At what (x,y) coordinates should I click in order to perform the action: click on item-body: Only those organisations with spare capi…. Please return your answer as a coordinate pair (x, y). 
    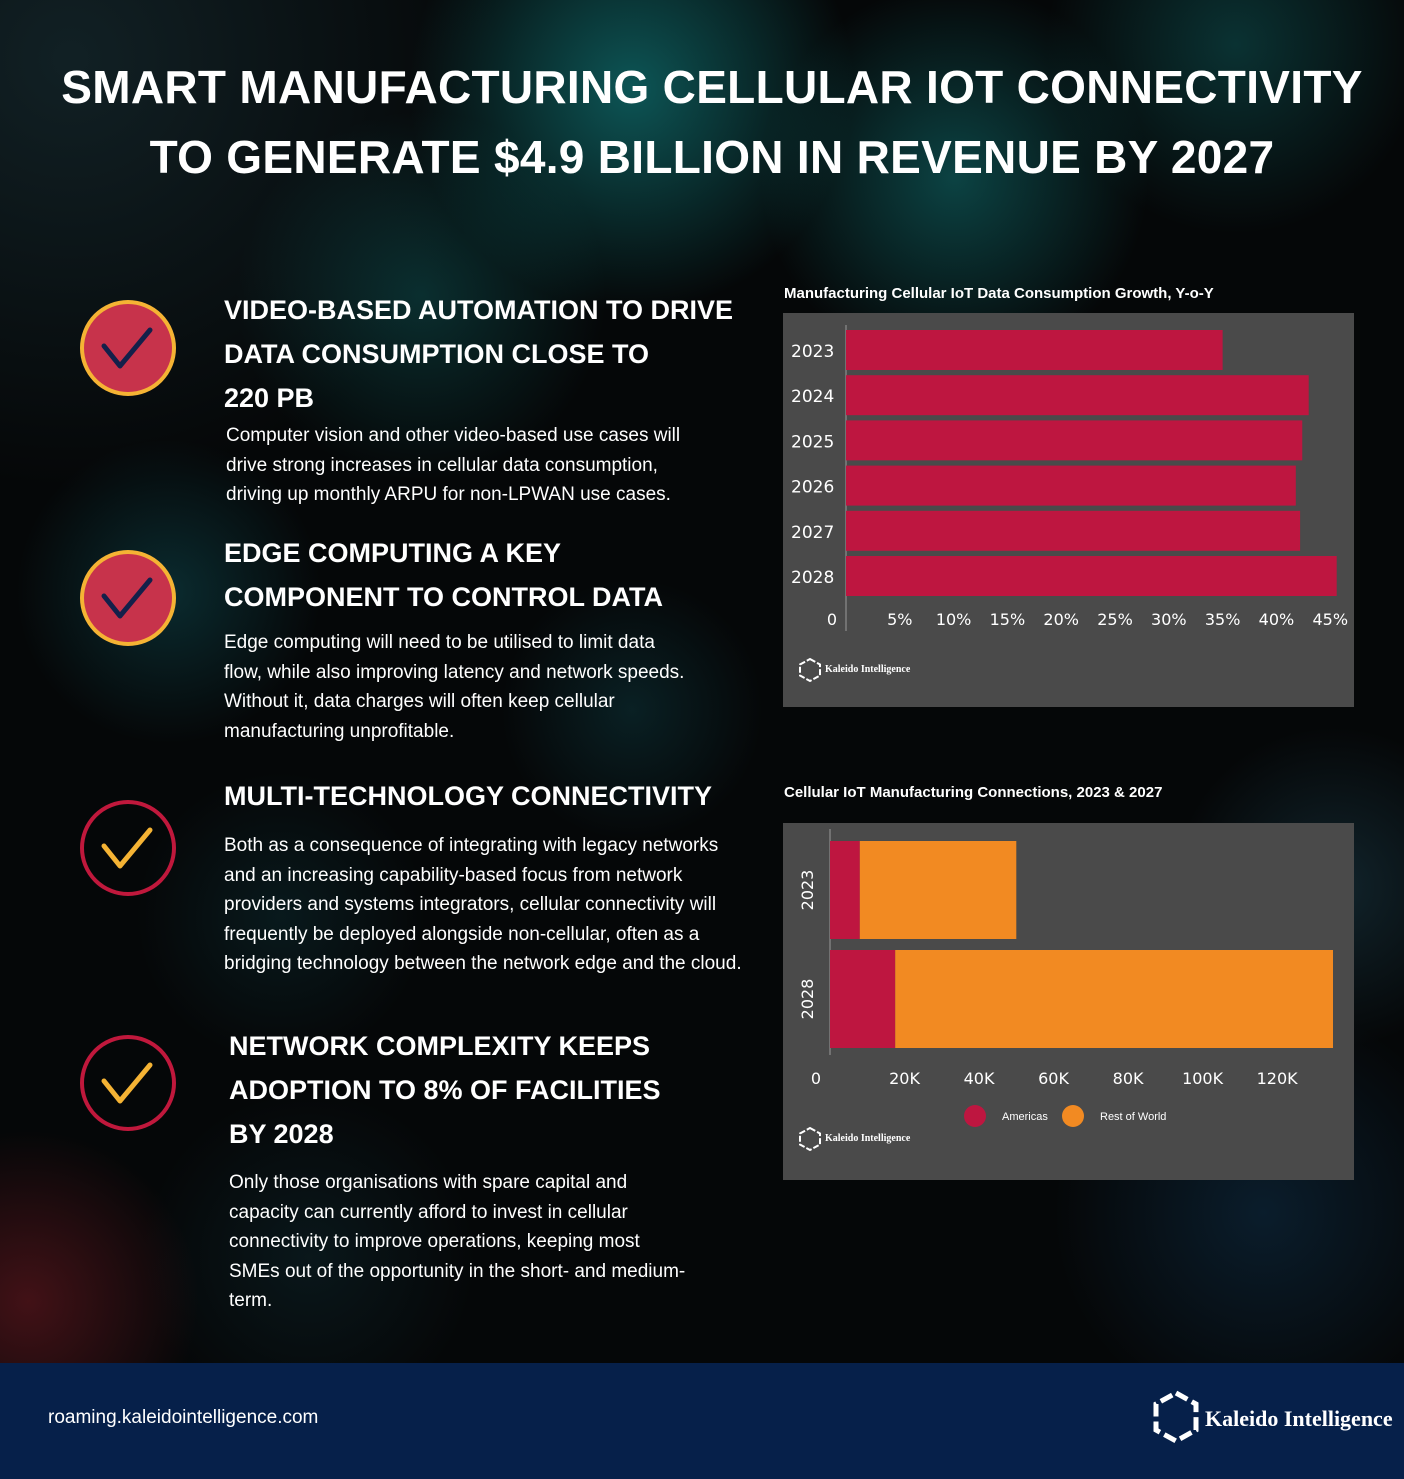
    Looking at the image, I should click on (457, 1241).